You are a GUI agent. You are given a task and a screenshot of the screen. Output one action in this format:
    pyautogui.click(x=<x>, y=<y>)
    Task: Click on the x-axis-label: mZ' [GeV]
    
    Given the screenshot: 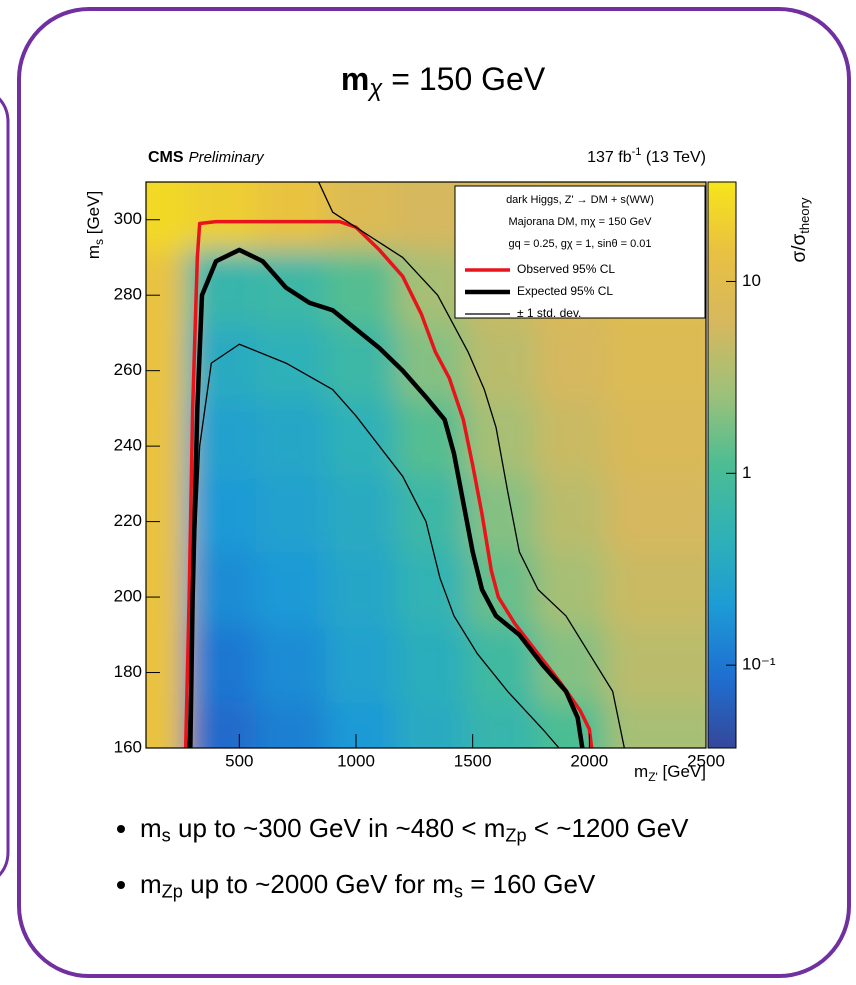 What is the action you would take?
    pyautogui.click(x=670, y=773)
    